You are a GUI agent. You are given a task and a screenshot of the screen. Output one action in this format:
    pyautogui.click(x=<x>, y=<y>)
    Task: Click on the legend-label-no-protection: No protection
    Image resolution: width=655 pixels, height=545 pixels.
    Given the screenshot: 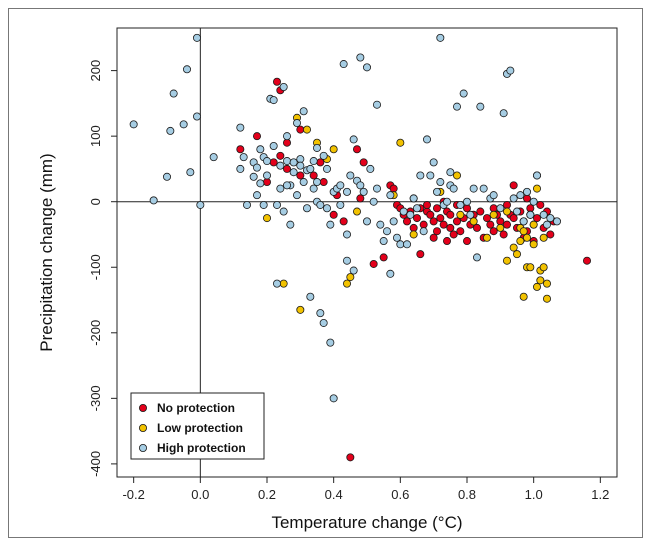 What is the action you would take?
    pyautogui.click(x=196, y=408)
    